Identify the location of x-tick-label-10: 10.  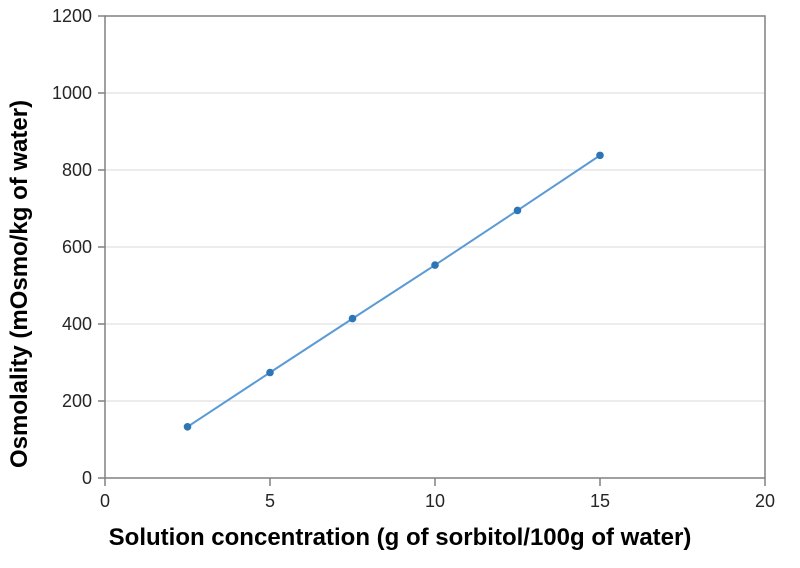
(435, 501).